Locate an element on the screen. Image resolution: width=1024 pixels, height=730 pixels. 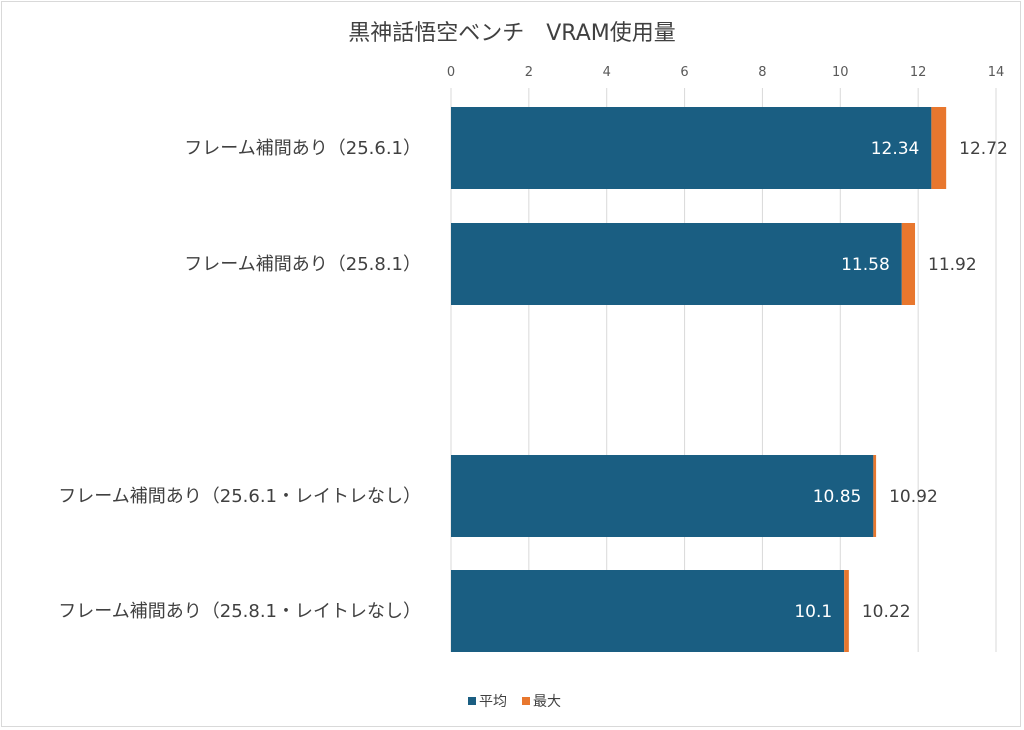
data-label-max: 10.92 is located at coordinates (913, 497).